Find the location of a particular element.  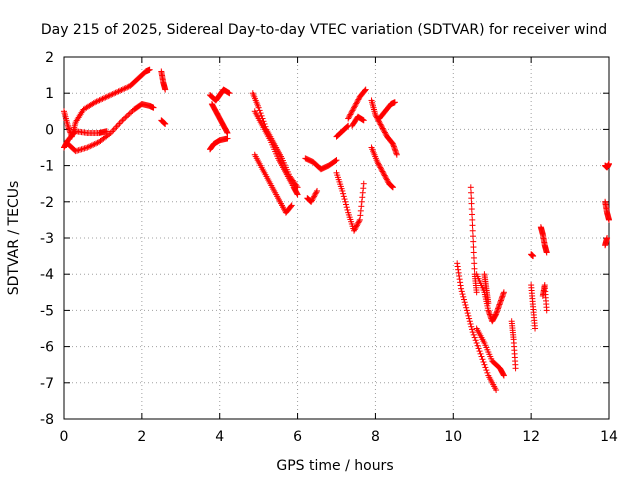

y-tick-label: -2 is located at coordinates (47, 203).